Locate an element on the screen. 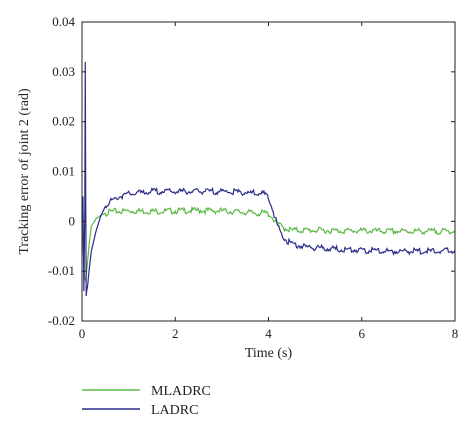 The height and width of the screenshot is (432, 474). y-axis-label: Tracking error of joint 2 (rad) is located at coordinates (24, 171).